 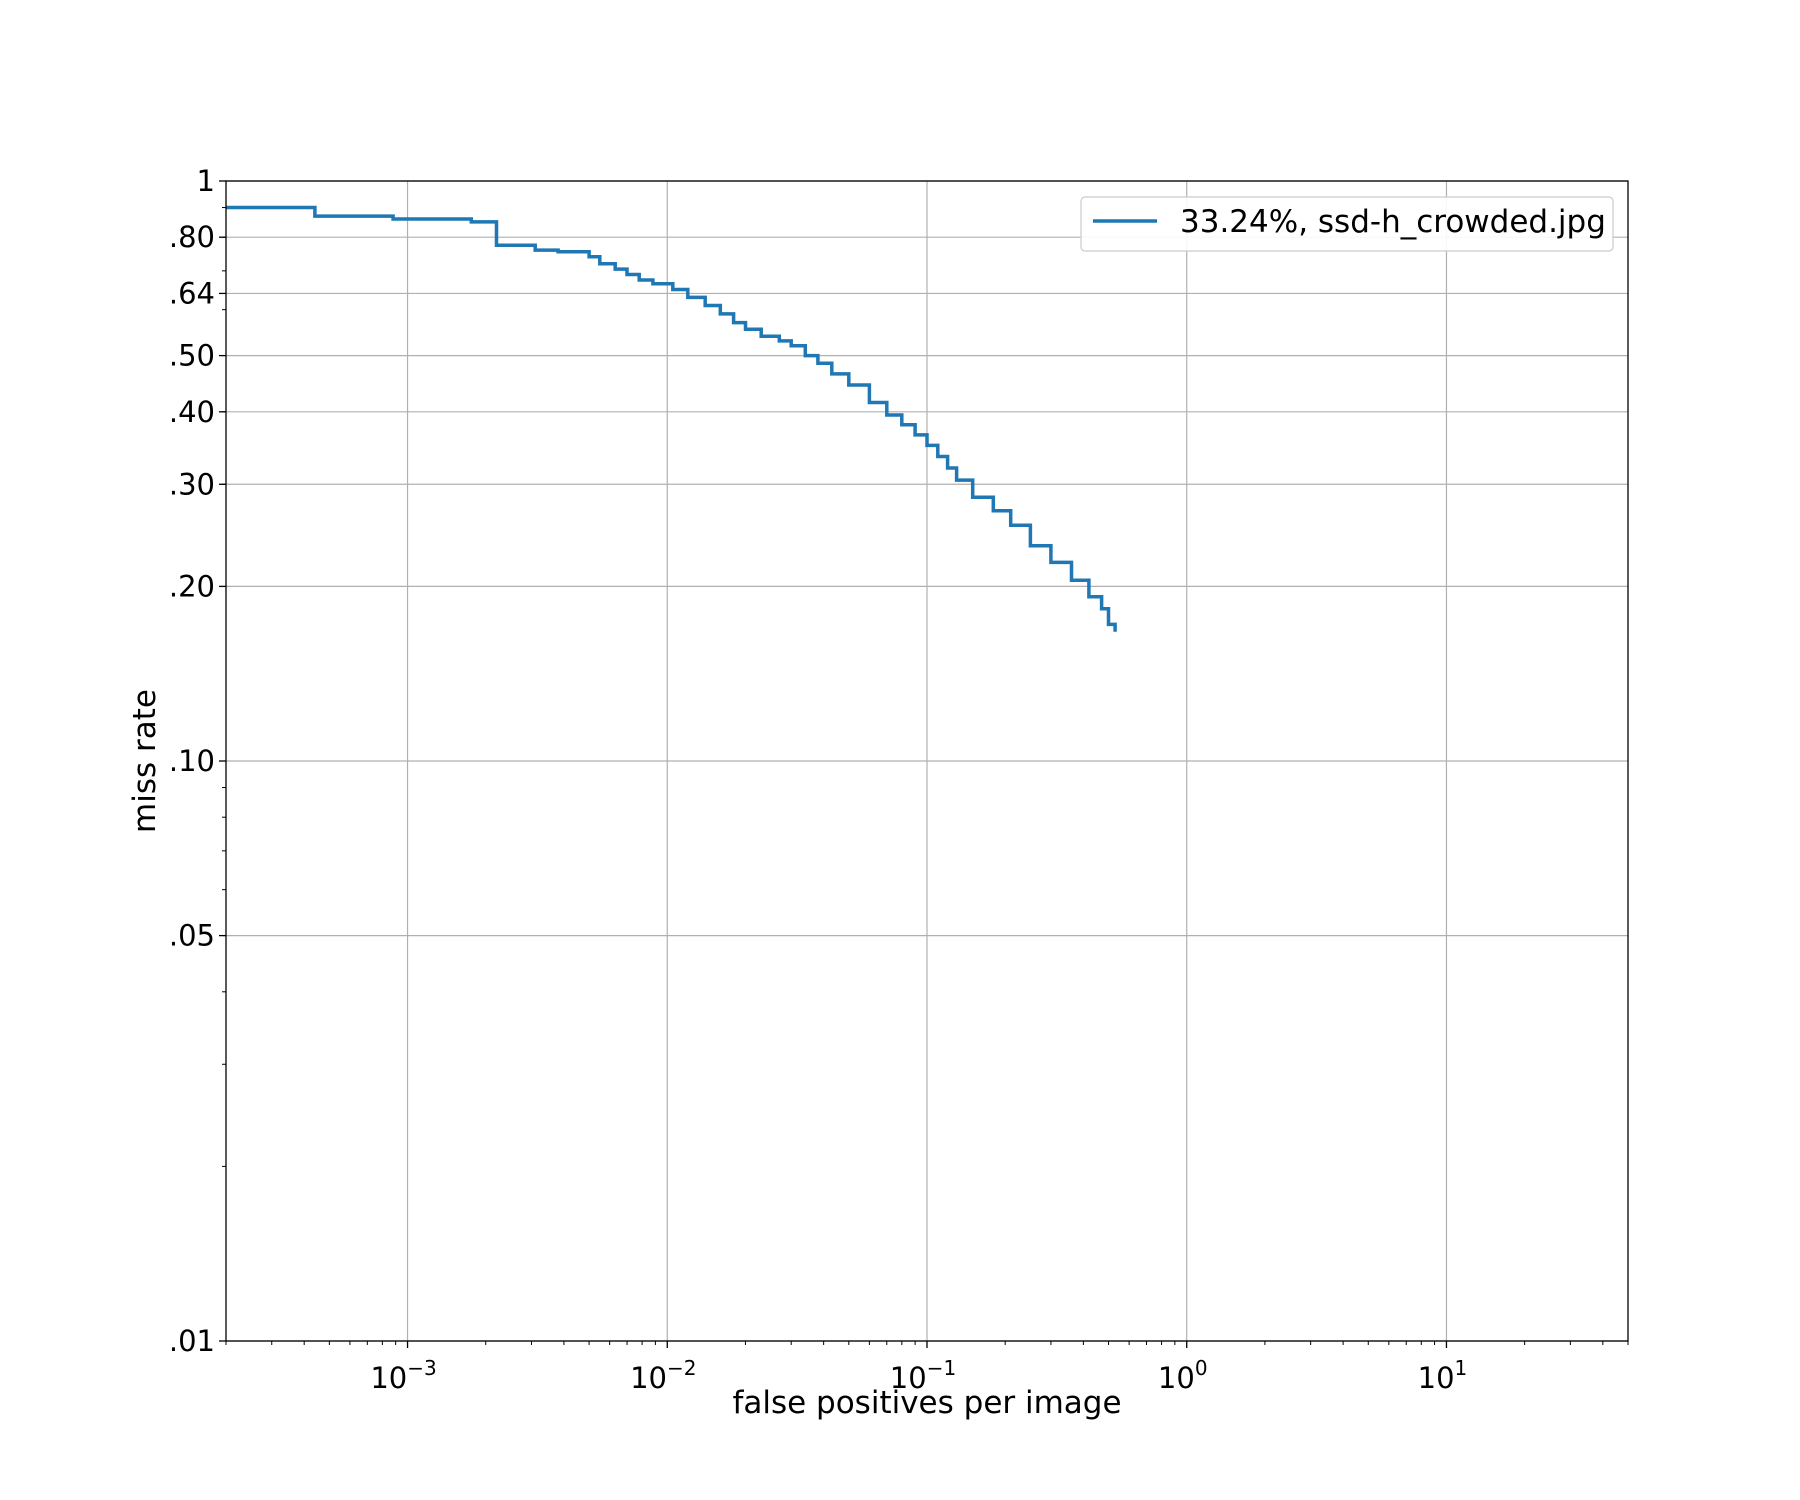 I want to click on y-tick-label: 1, so click(x=206, y=181).